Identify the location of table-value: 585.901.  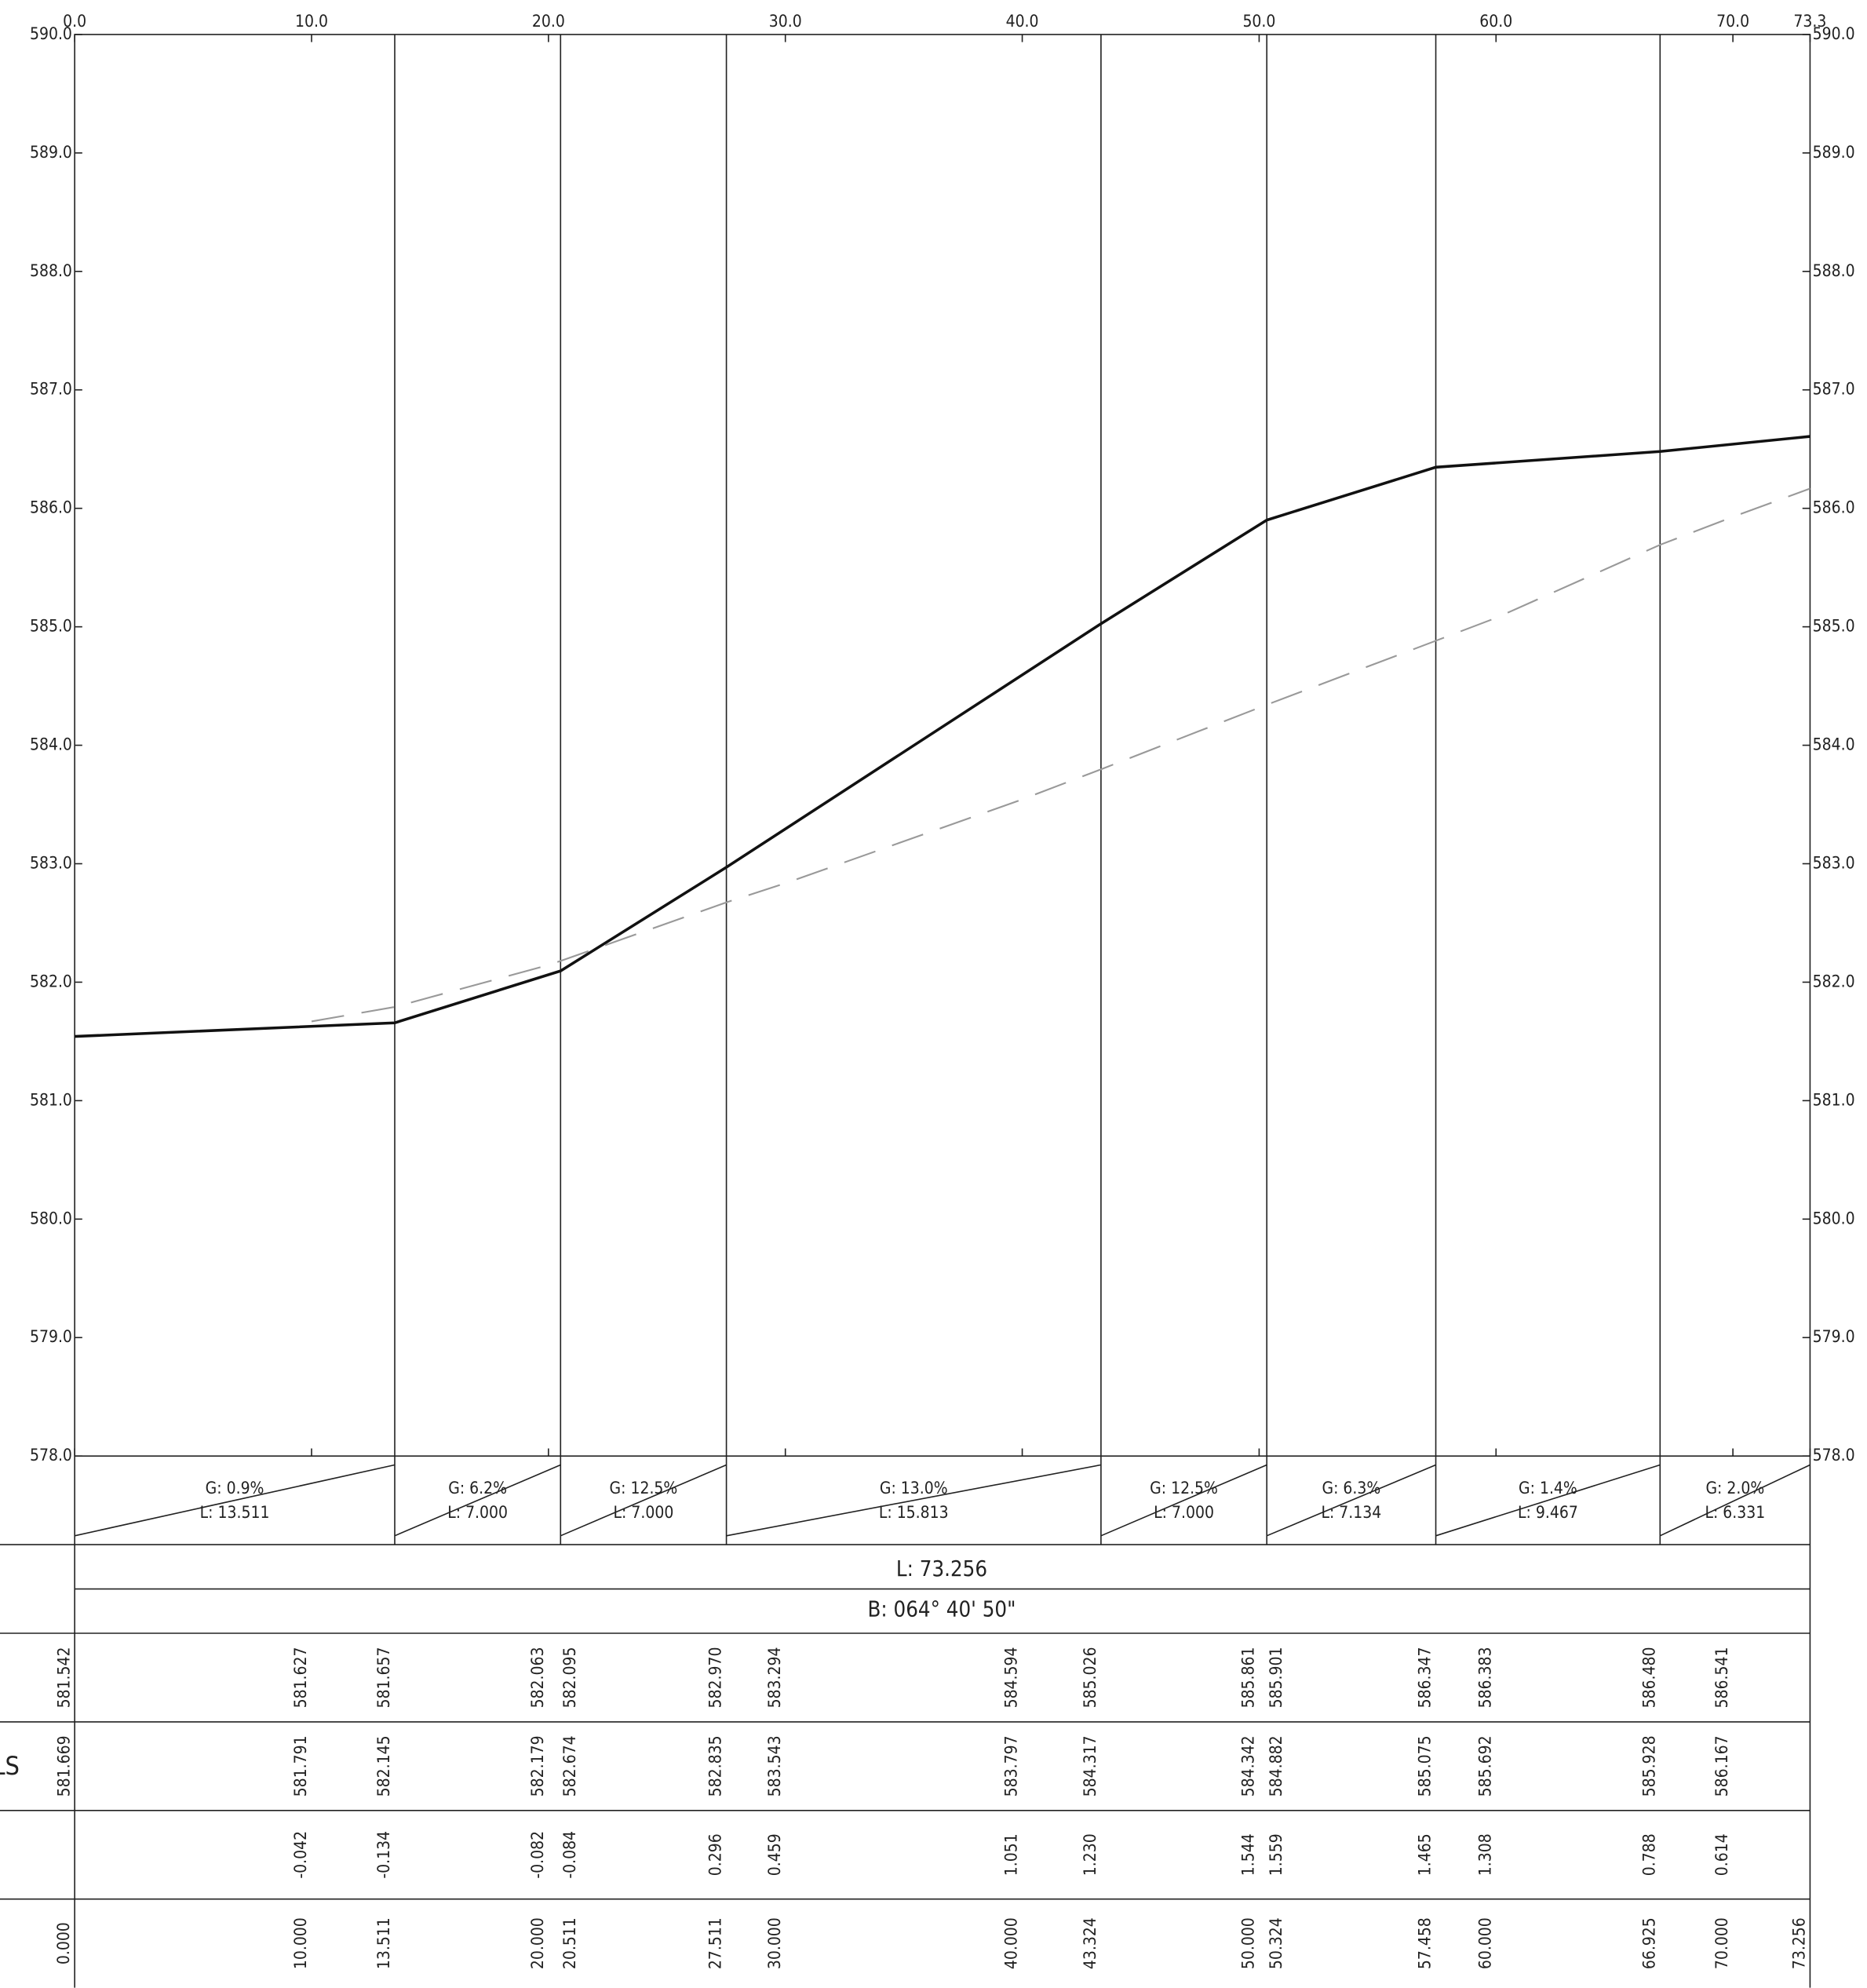
(1276, 1677).